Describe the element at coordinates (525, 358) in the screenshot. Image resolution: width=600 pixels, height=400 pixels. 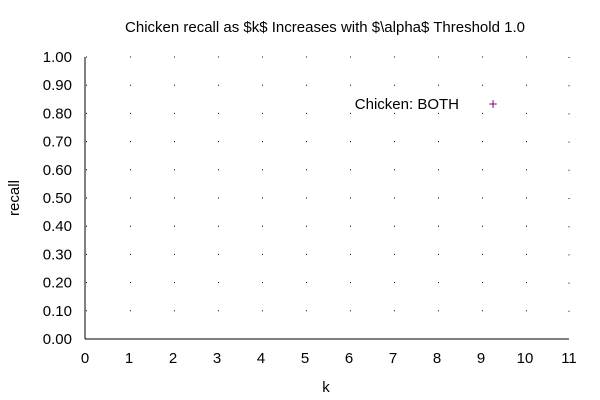
I see `x-tick-label: 10` at that location.